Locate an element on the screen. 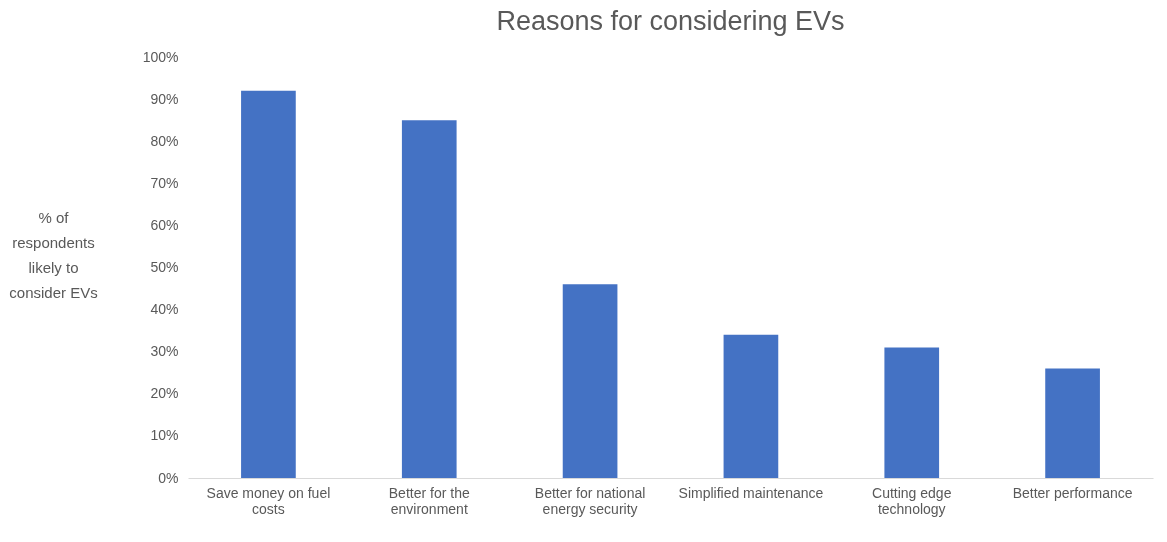 Image resolution: width=1167 pixels, height=542 pixels. y-tick-label: 70% is located at coordinates (164, 182).